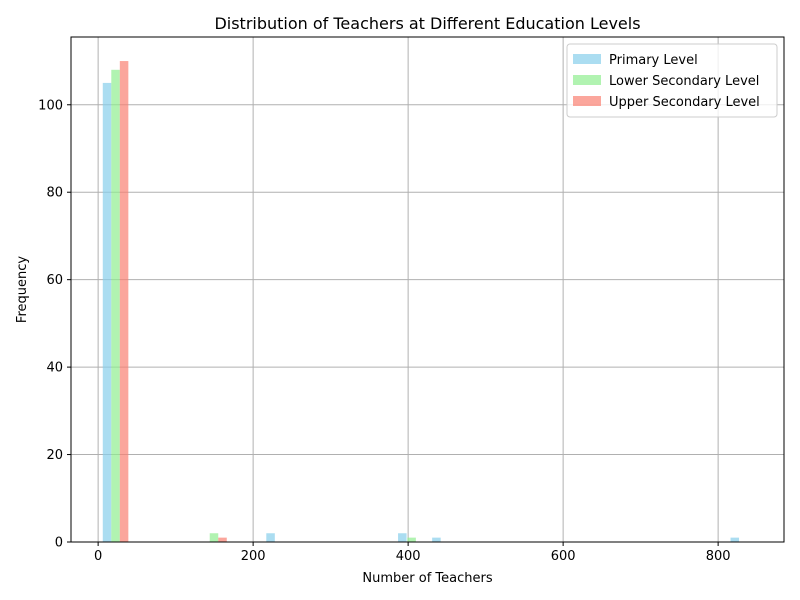 The height and width of the screenshot is (600, 800). I want to click on x-tick-label: 600, so click(563, 556).